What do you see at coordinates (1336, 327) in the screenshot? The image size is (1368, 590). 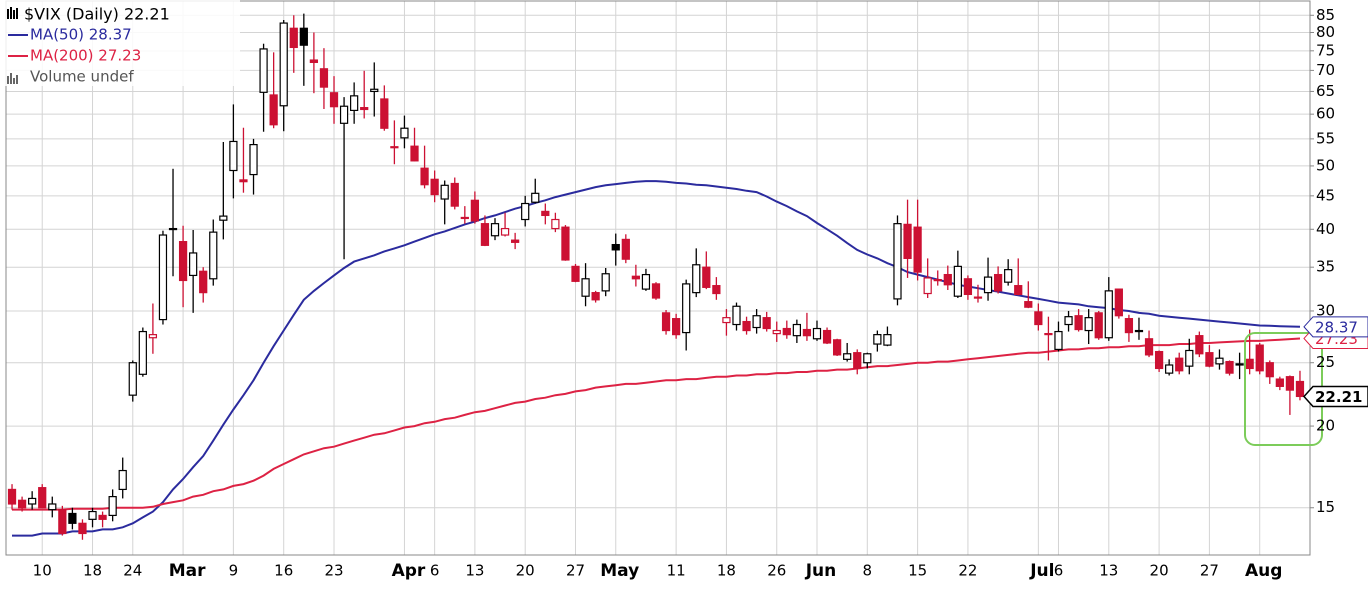 I see `value-tag-label: 28.37` at bounding box center [1336, 327].